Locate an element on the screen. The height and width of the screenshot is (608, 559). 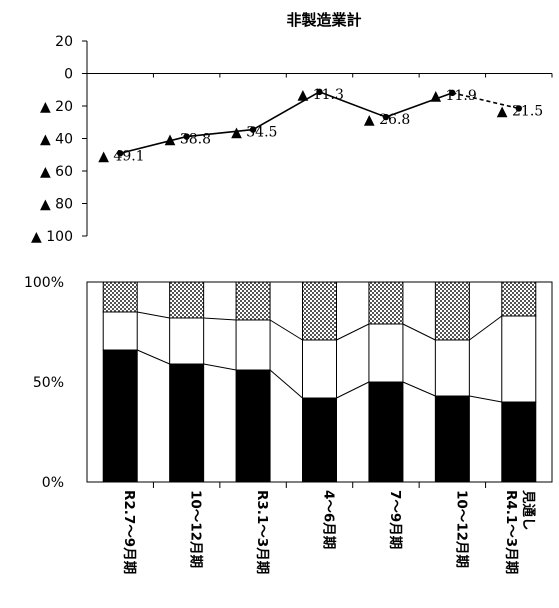
x-category-label: 7～9月期 is located at coordinates (395, 519).